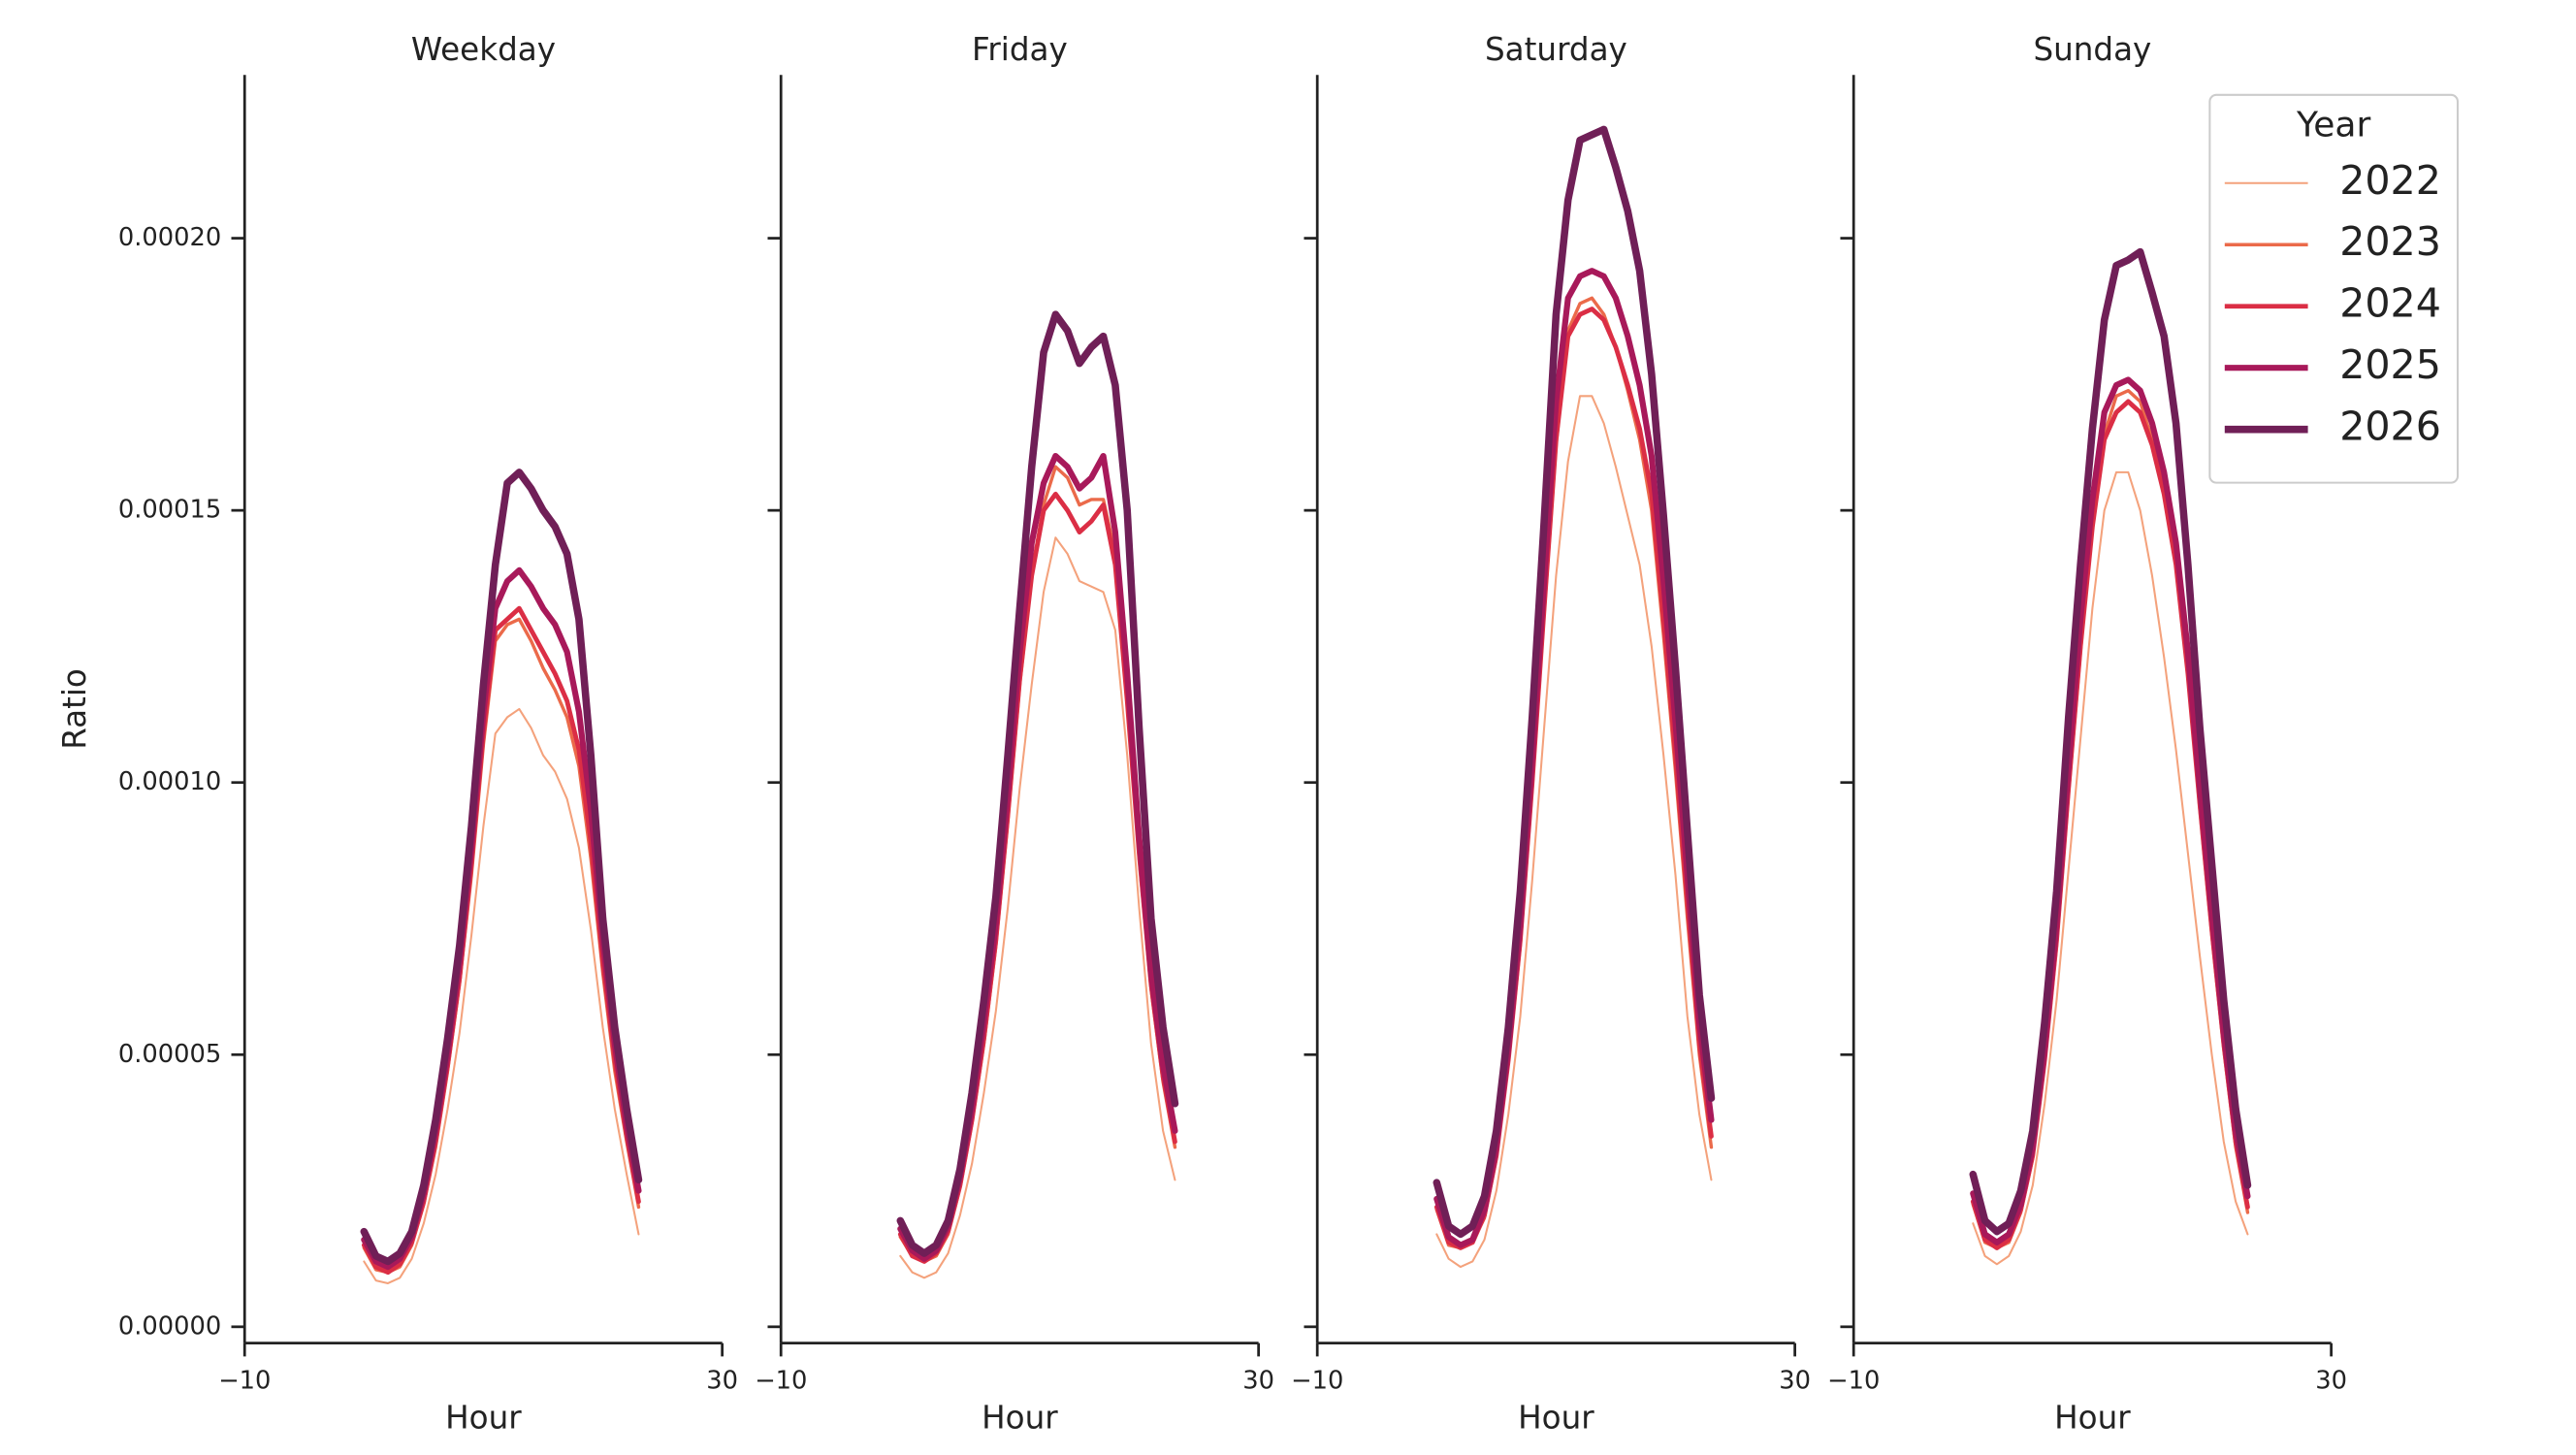  Describe the element at coordinates (169, 510) in the screenshot. I see `y-tick-label: 0.00015` at that location.